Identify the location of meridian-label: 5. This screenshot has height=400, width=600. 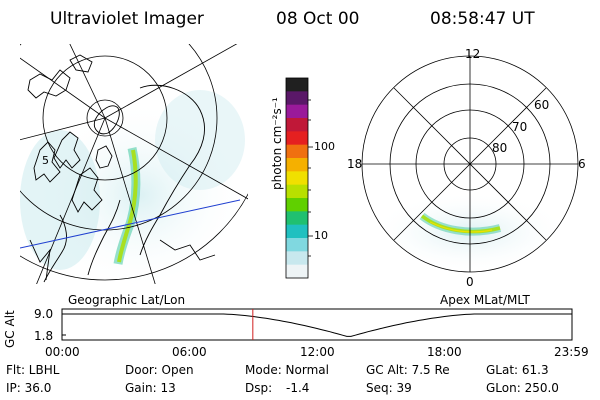
(45, 160).